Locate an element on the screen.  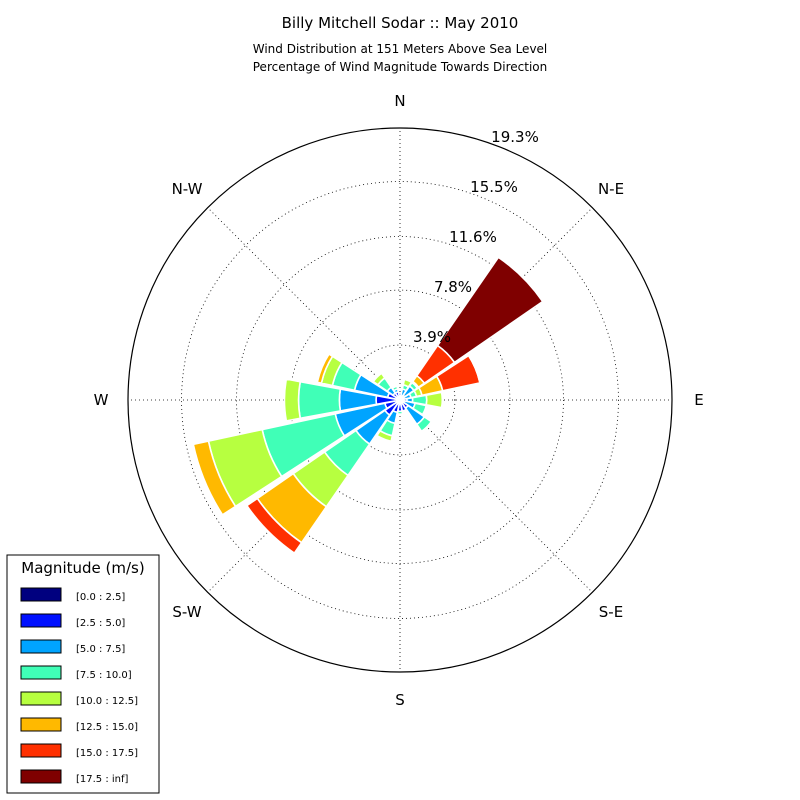
direction-label-e: E is located at coordinates (698, 400).